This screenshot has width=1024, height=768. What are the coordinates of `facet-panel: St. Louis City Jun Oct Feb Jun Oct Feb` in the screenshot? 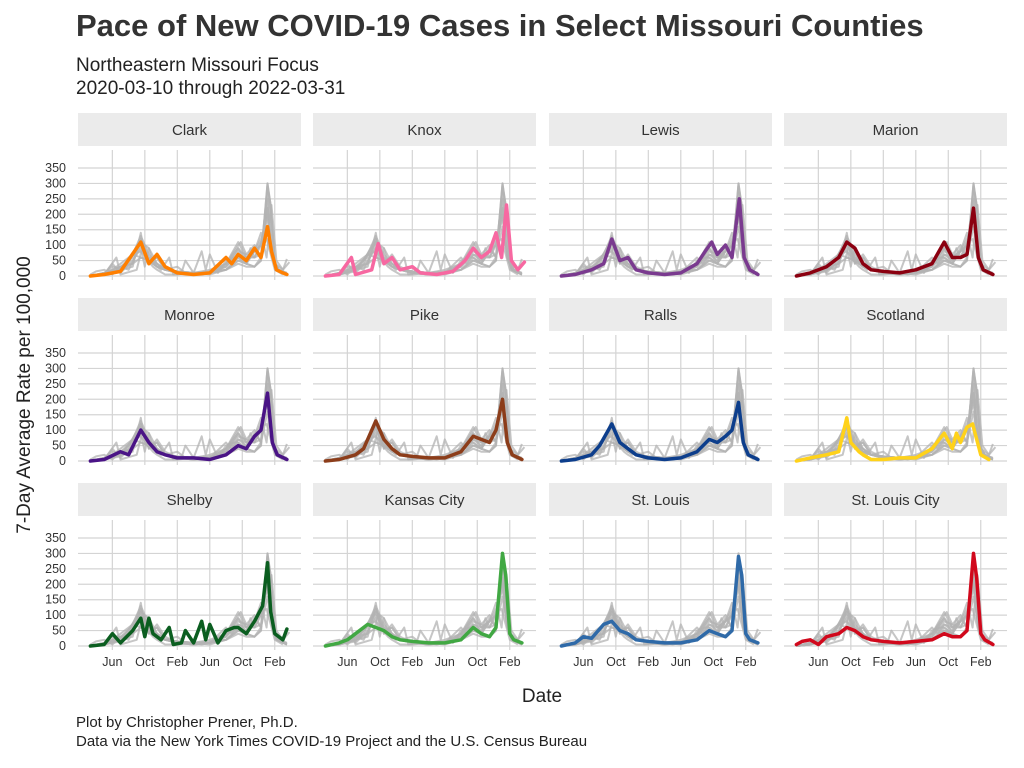 It's located at (895, 576).